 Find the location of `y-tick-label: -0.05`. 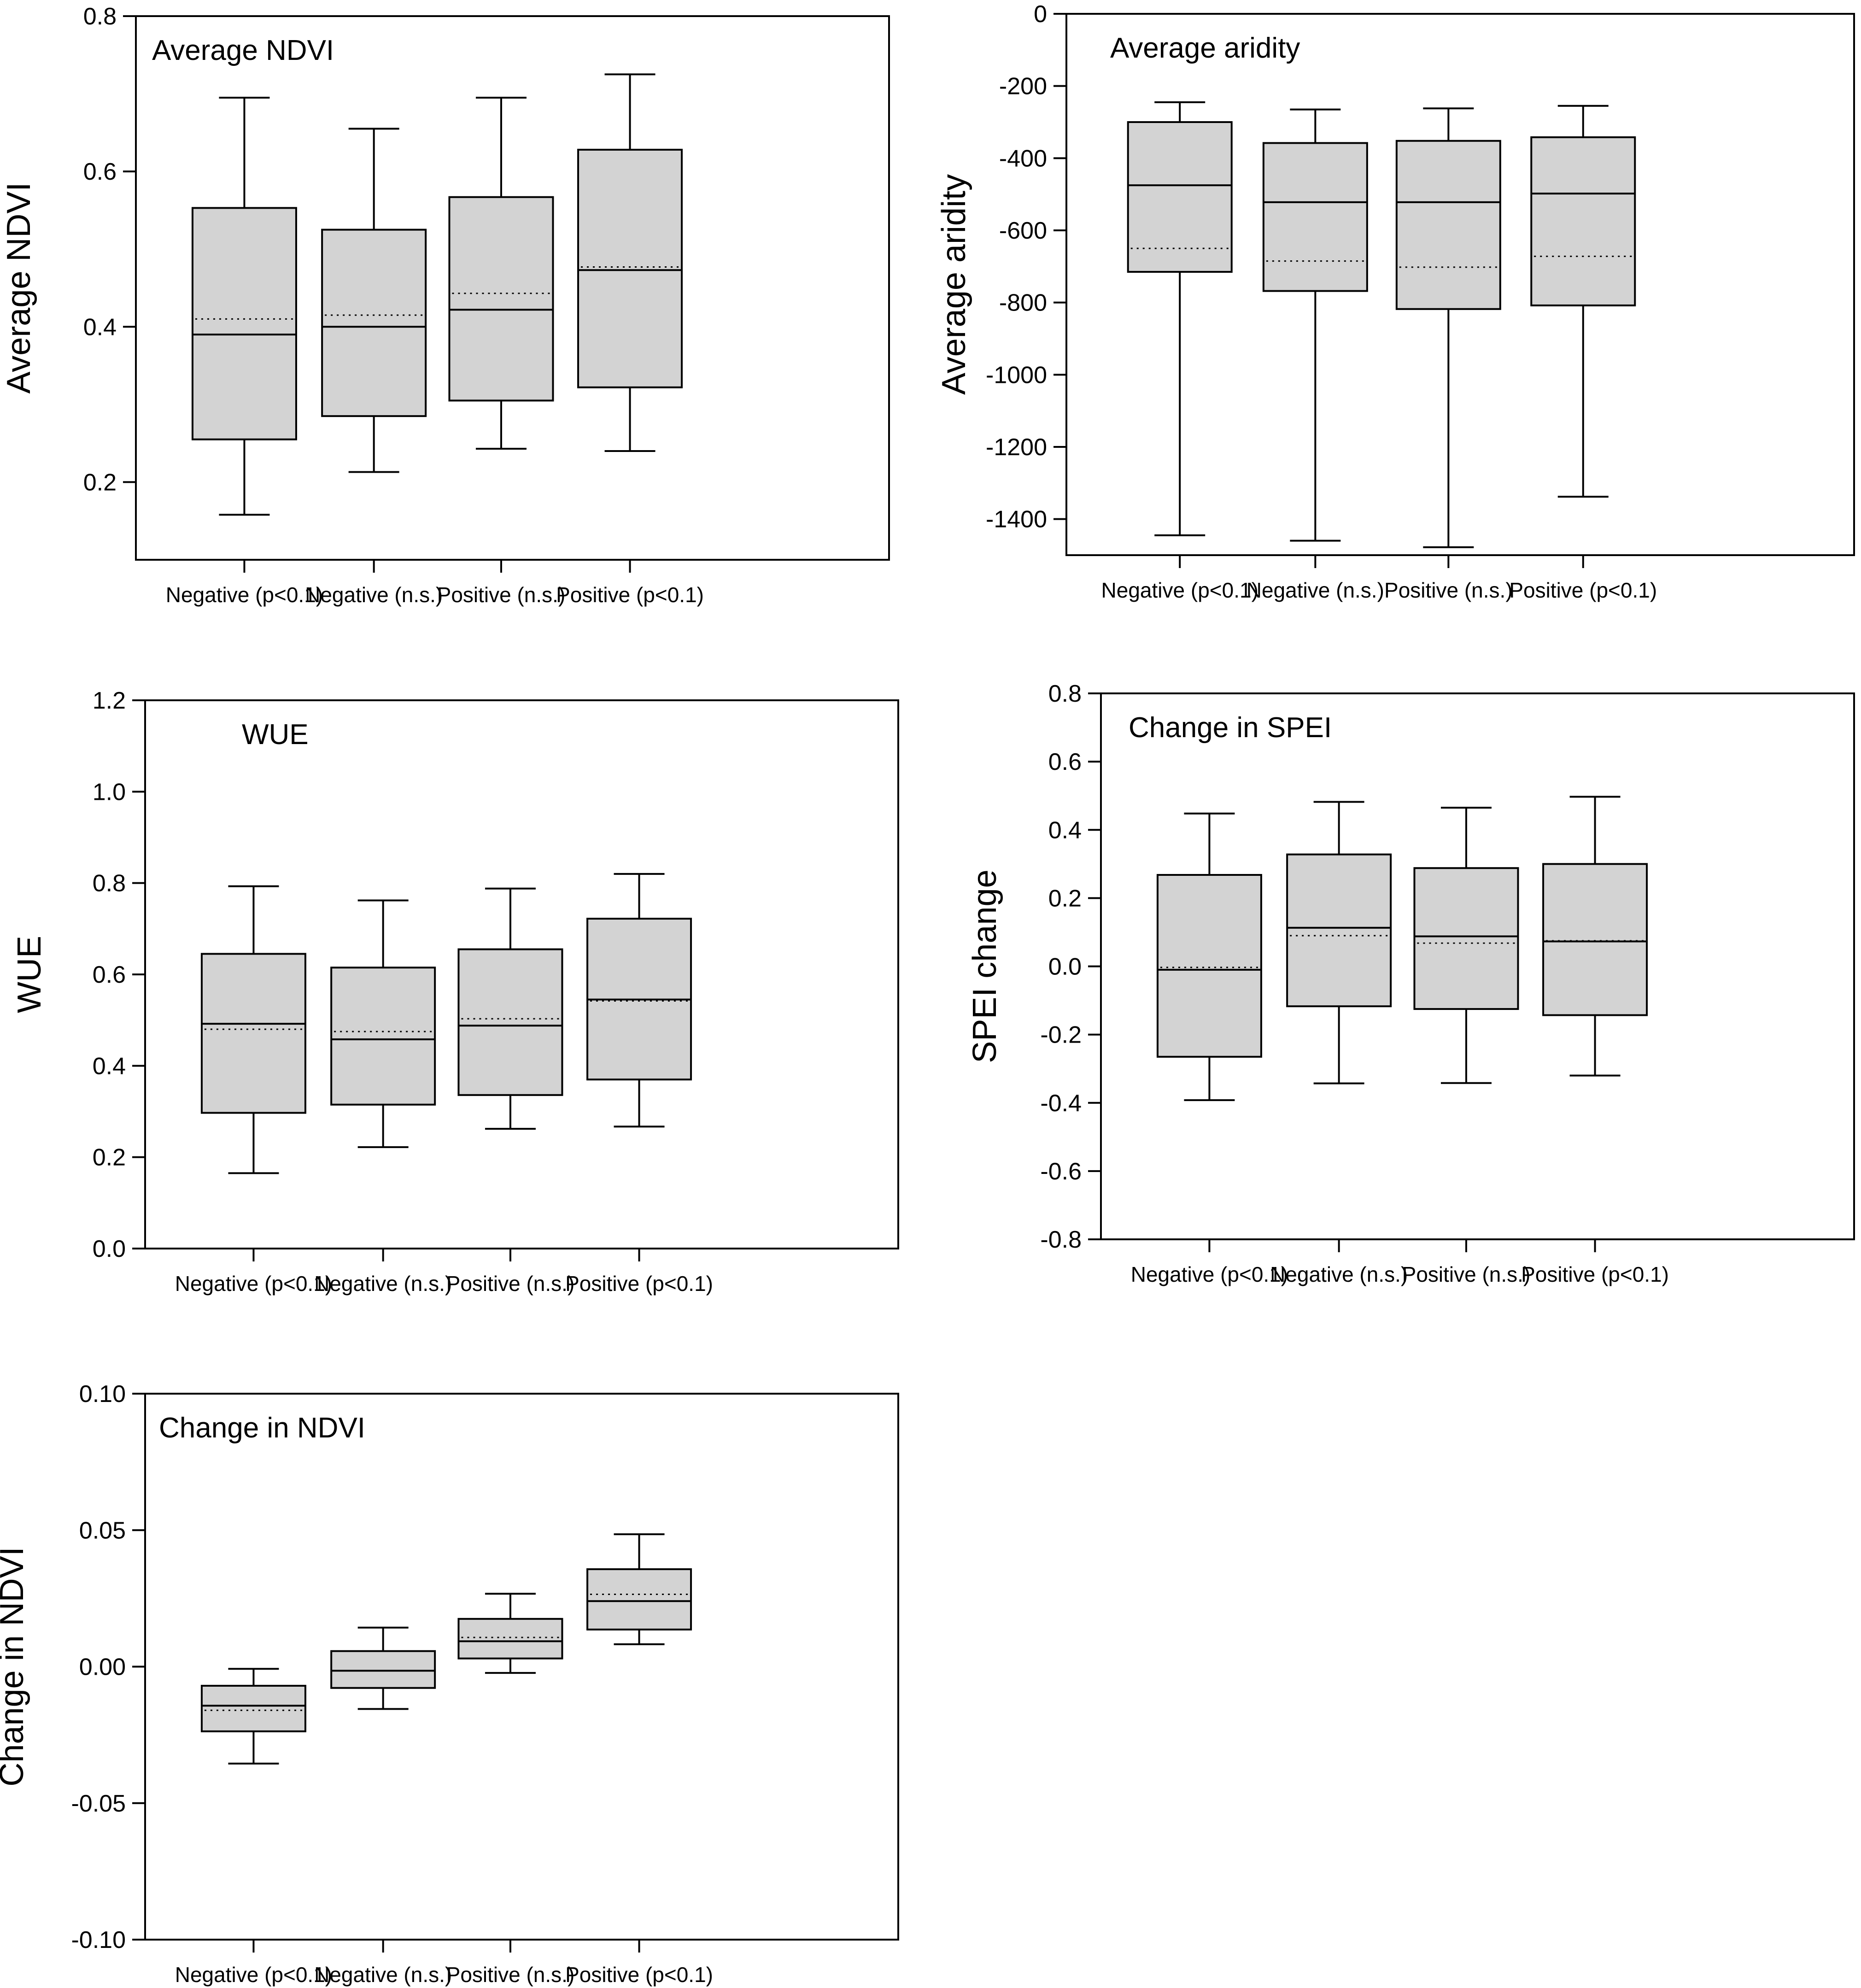

y-tick-label: -0.05 is located at coordinates (98, 1804).